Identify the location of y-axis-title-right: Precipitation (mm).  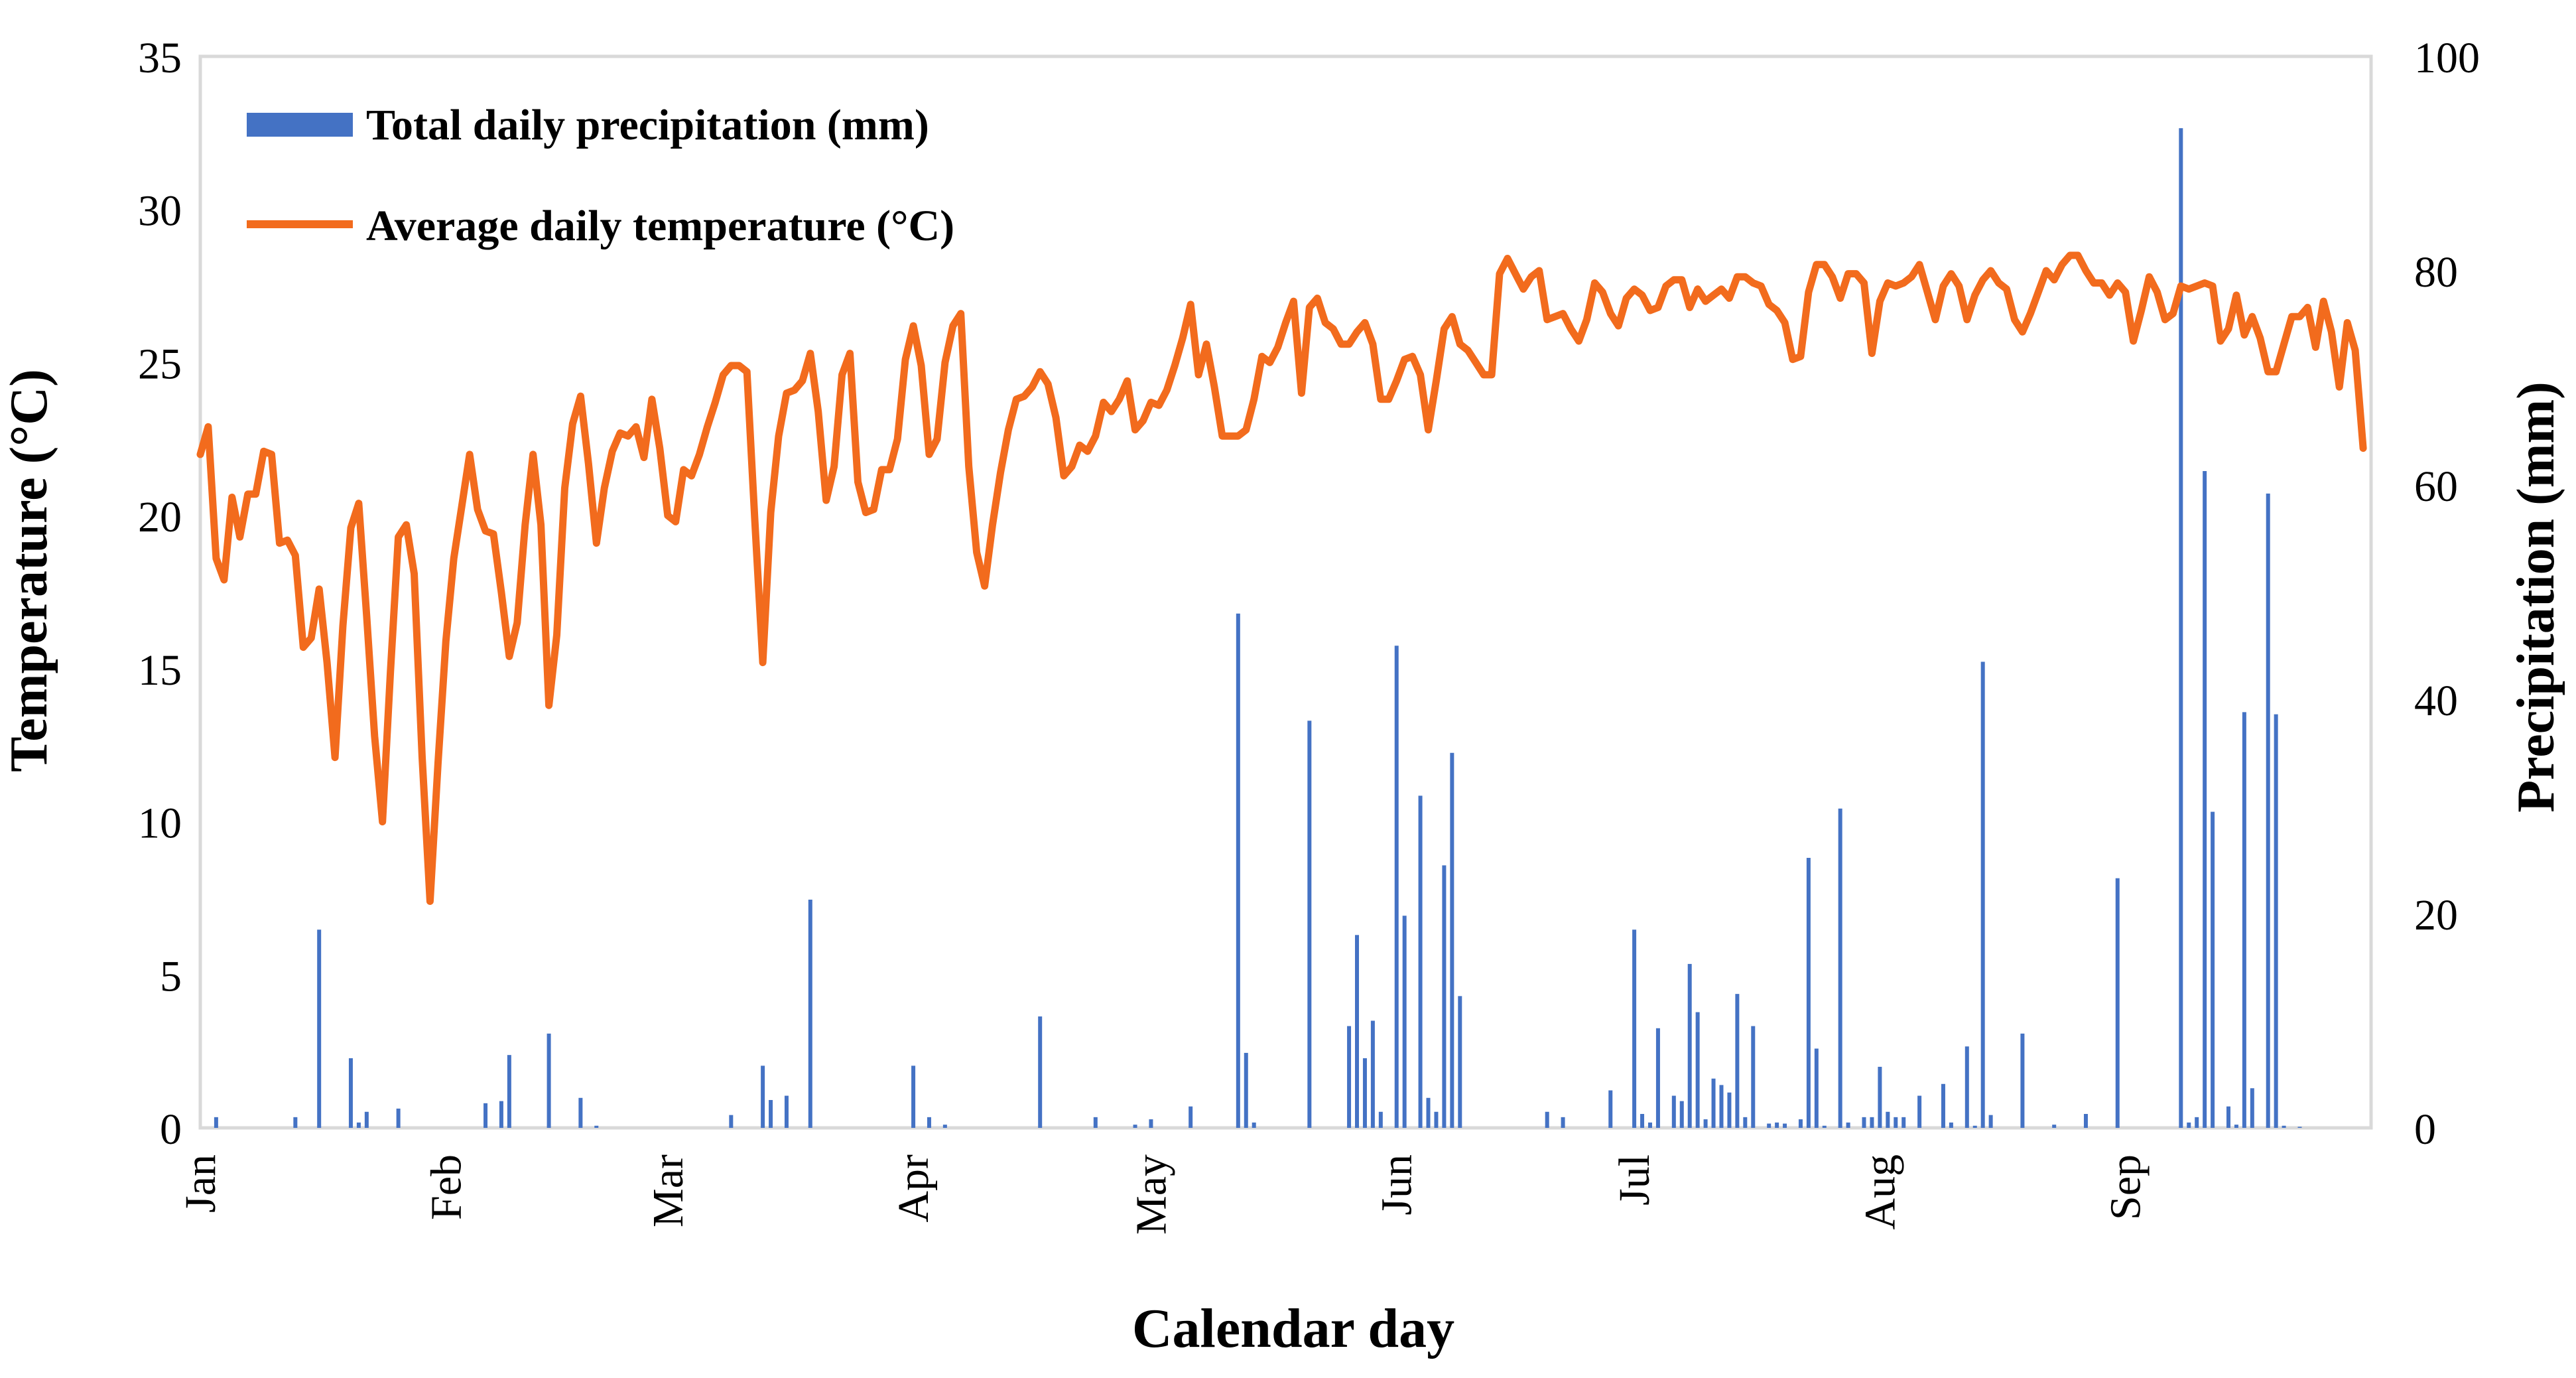
(2536, 597).